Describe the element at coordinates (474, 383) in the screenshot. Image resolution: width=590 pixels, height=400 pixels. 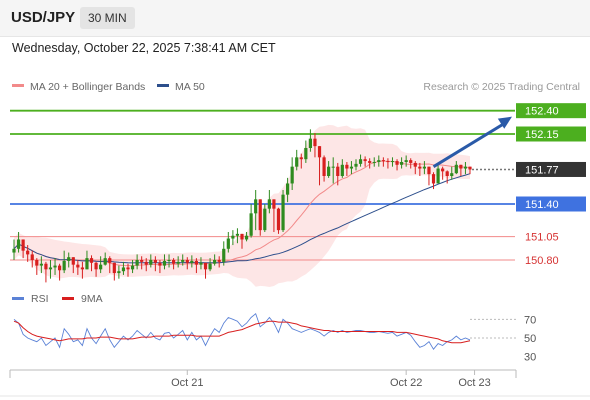
I see `x-tick-label: Oct 23` at that location.